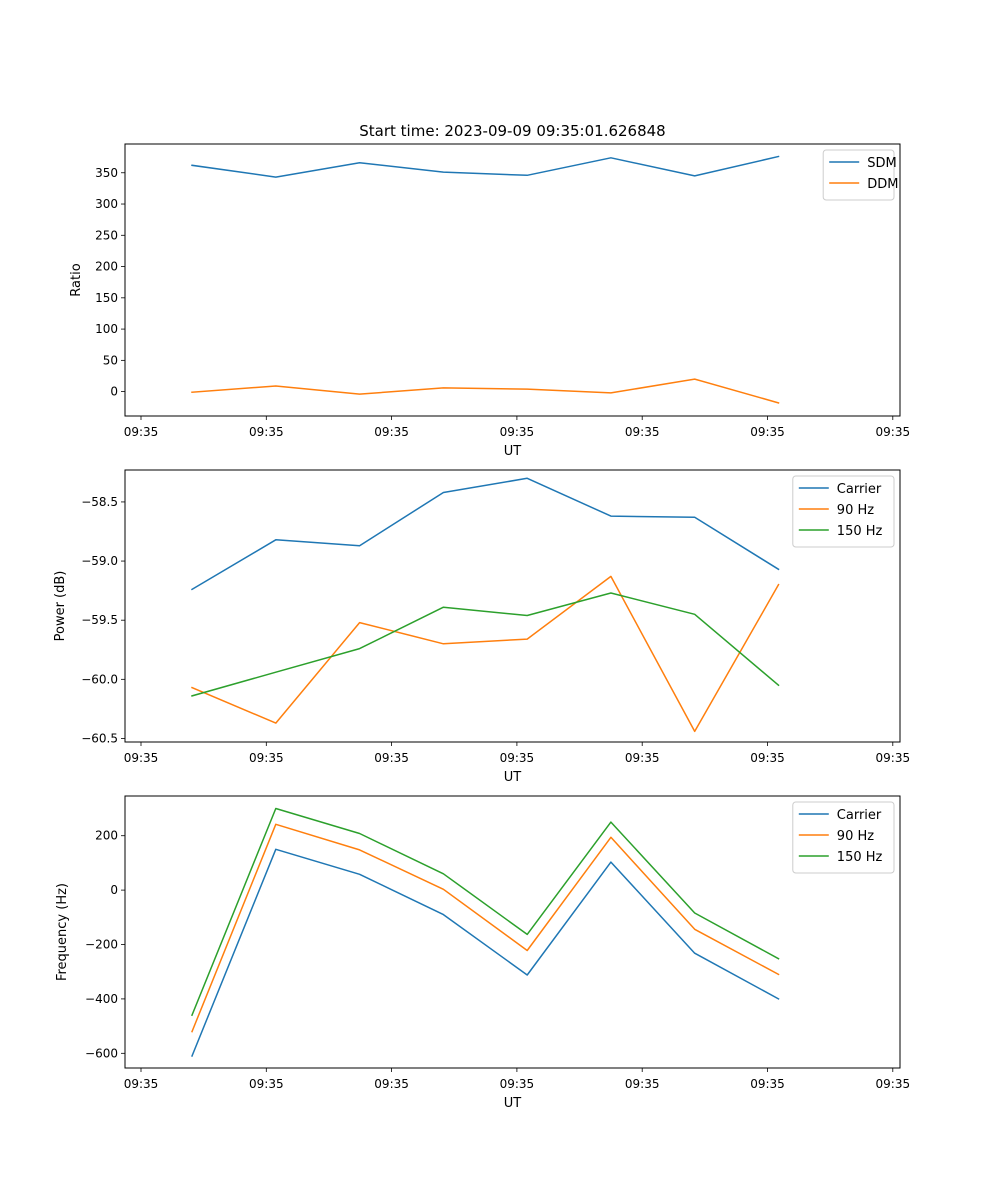  I want to click on chart1-series-ddm-line, so click(485, 391).